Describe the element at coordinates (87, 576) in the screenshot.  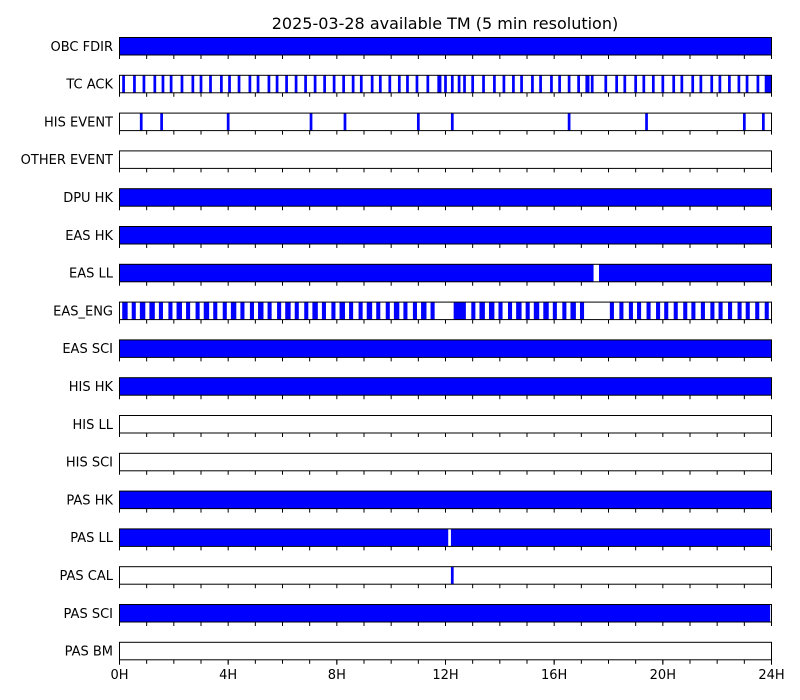
I see `row-label: PAS CAL` at that location.